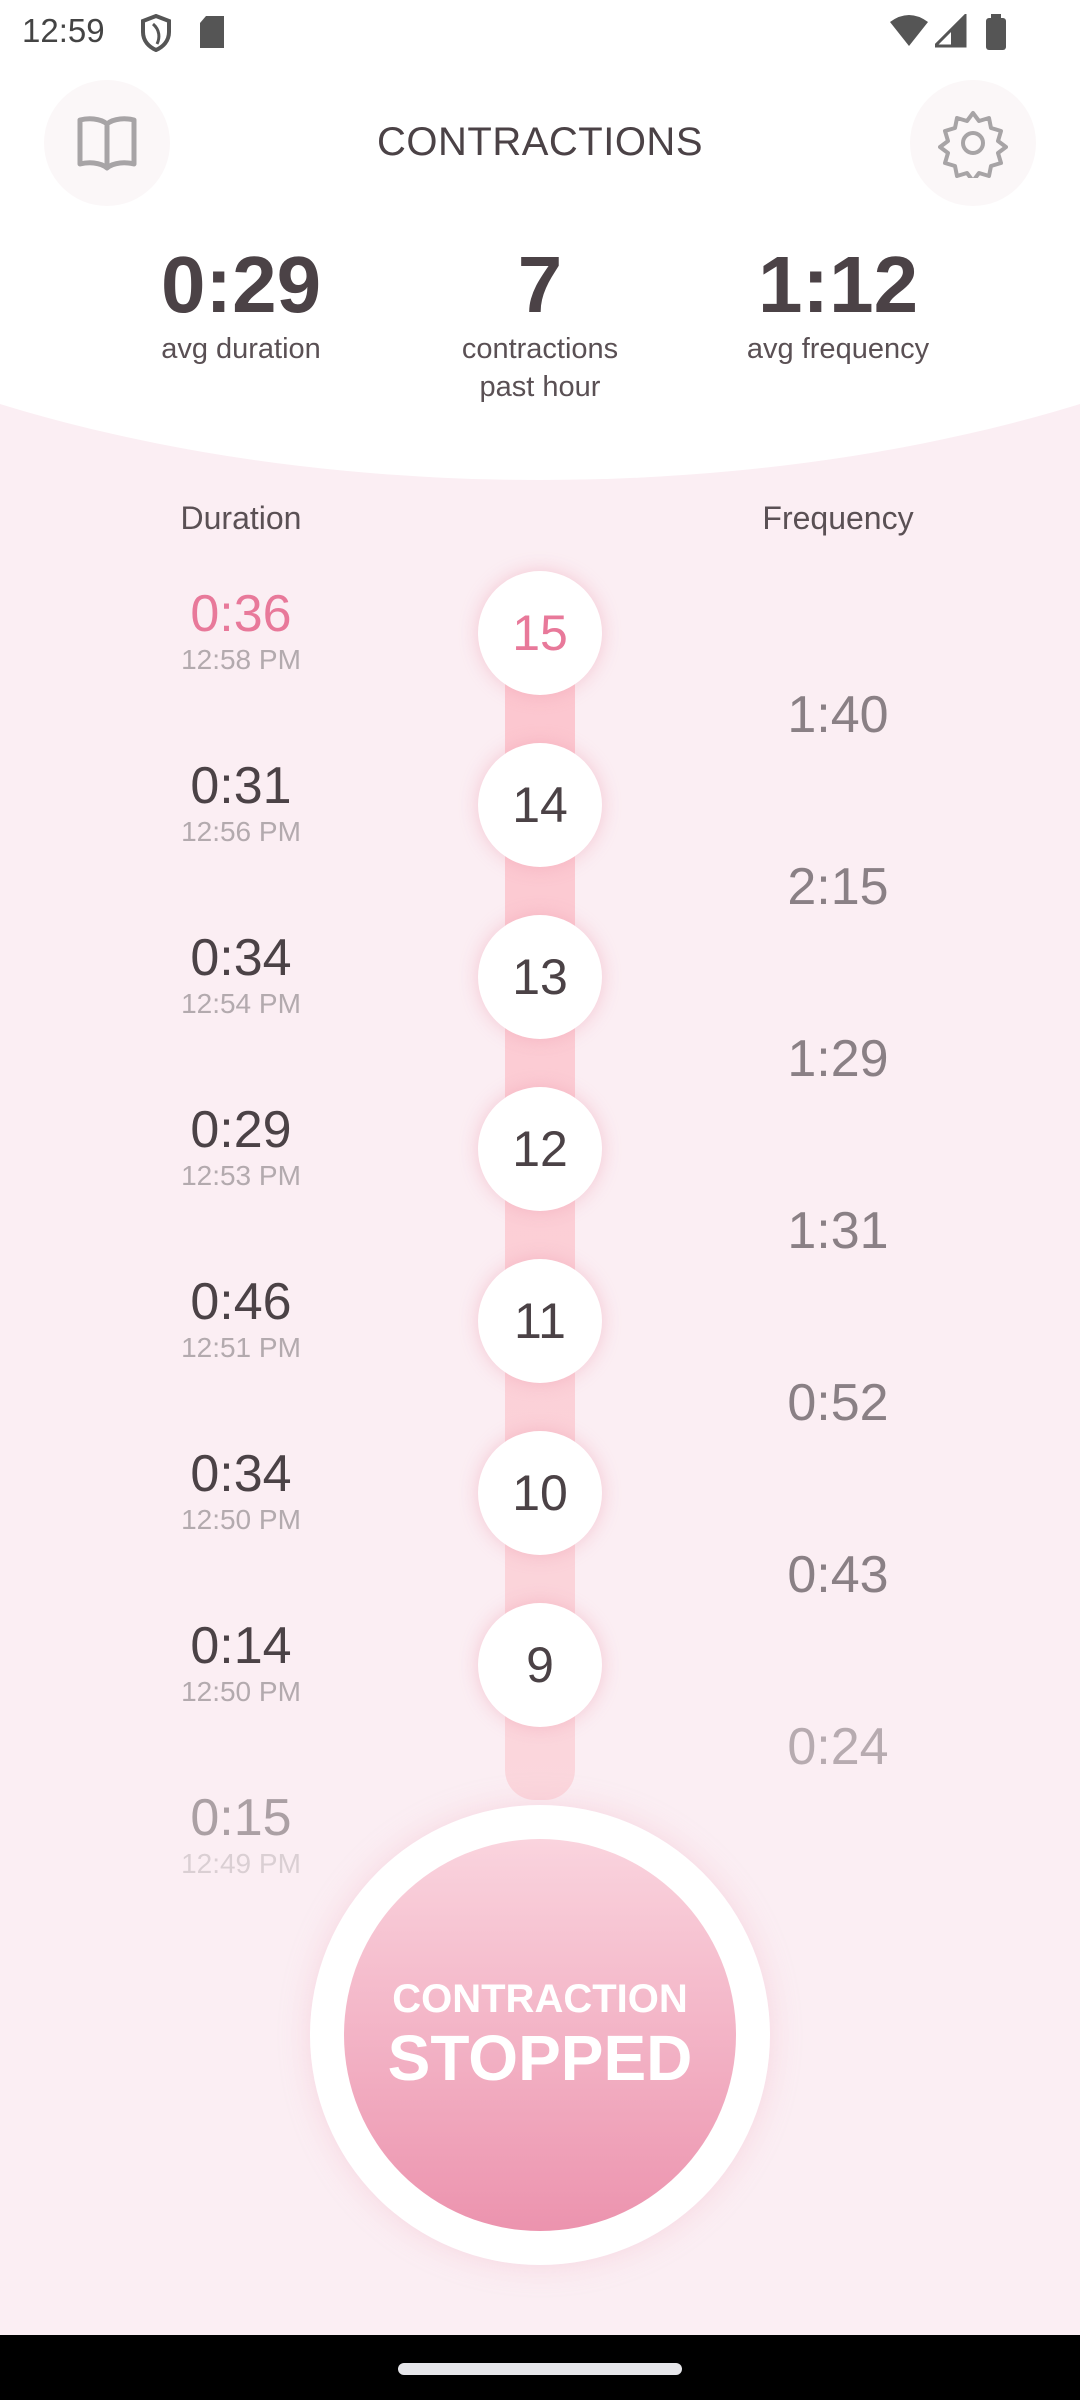 The width and height of the screenshot is (1080, 2400). Describe the element at coordinates (540, 977) in the screenshot. I see `contraction-number-bubble: 13` at that location.